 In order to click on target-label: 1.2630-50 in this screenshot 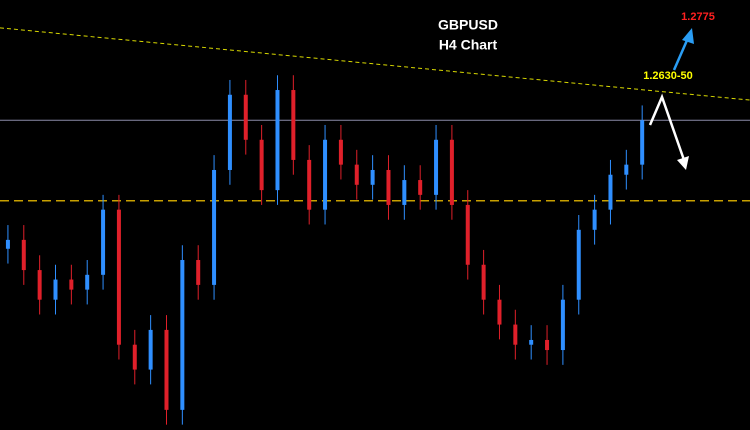, I will do `click(668, 76)`.